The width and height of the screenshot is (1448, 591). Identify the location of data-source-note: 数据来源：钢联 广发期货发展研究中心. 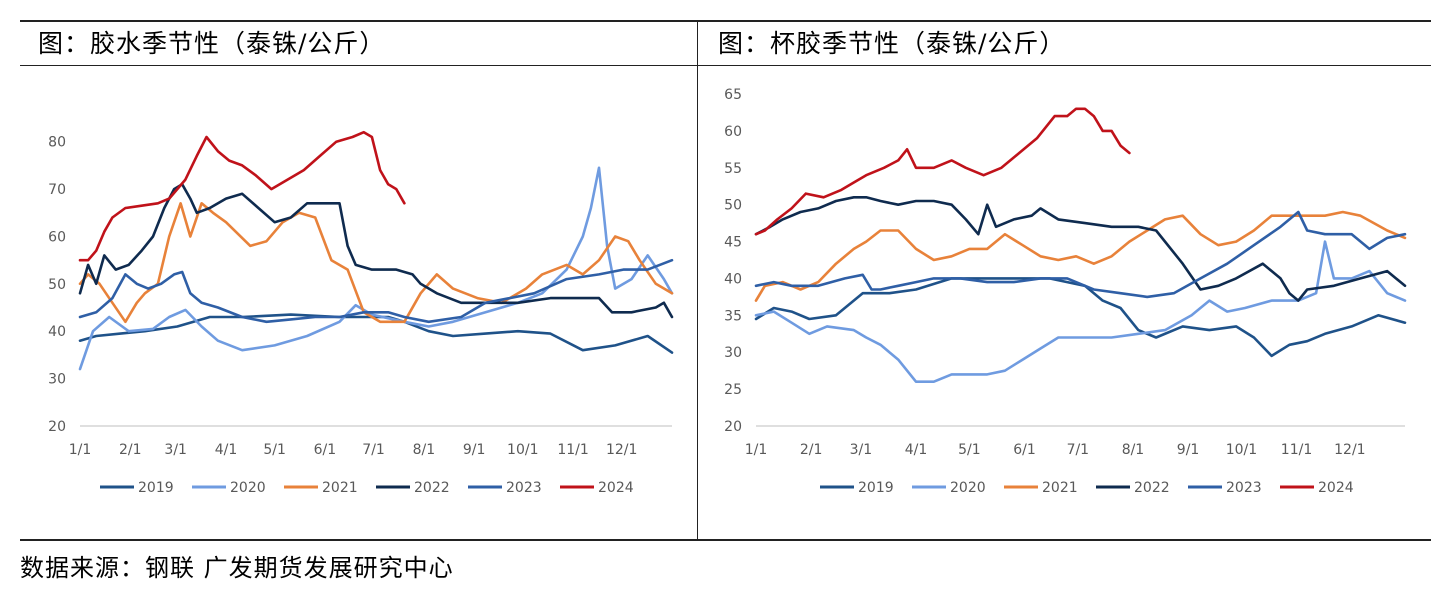
(237, 568).